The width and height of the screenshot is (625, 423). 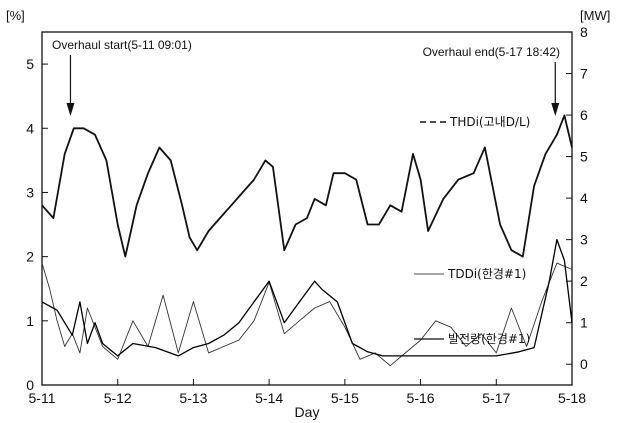 I want to click on right-tick-label: 5, so click(x=584, y=157).